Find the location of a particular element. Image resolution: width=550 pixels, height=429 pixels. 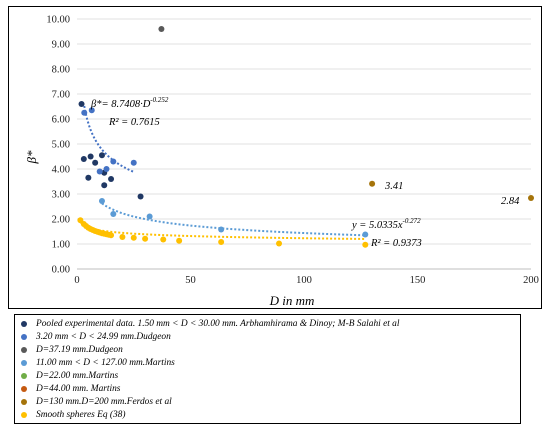

legend-item: 3.20 mm < D < 24.99 mm.Dudgeon is located at coordinates (270, 336).